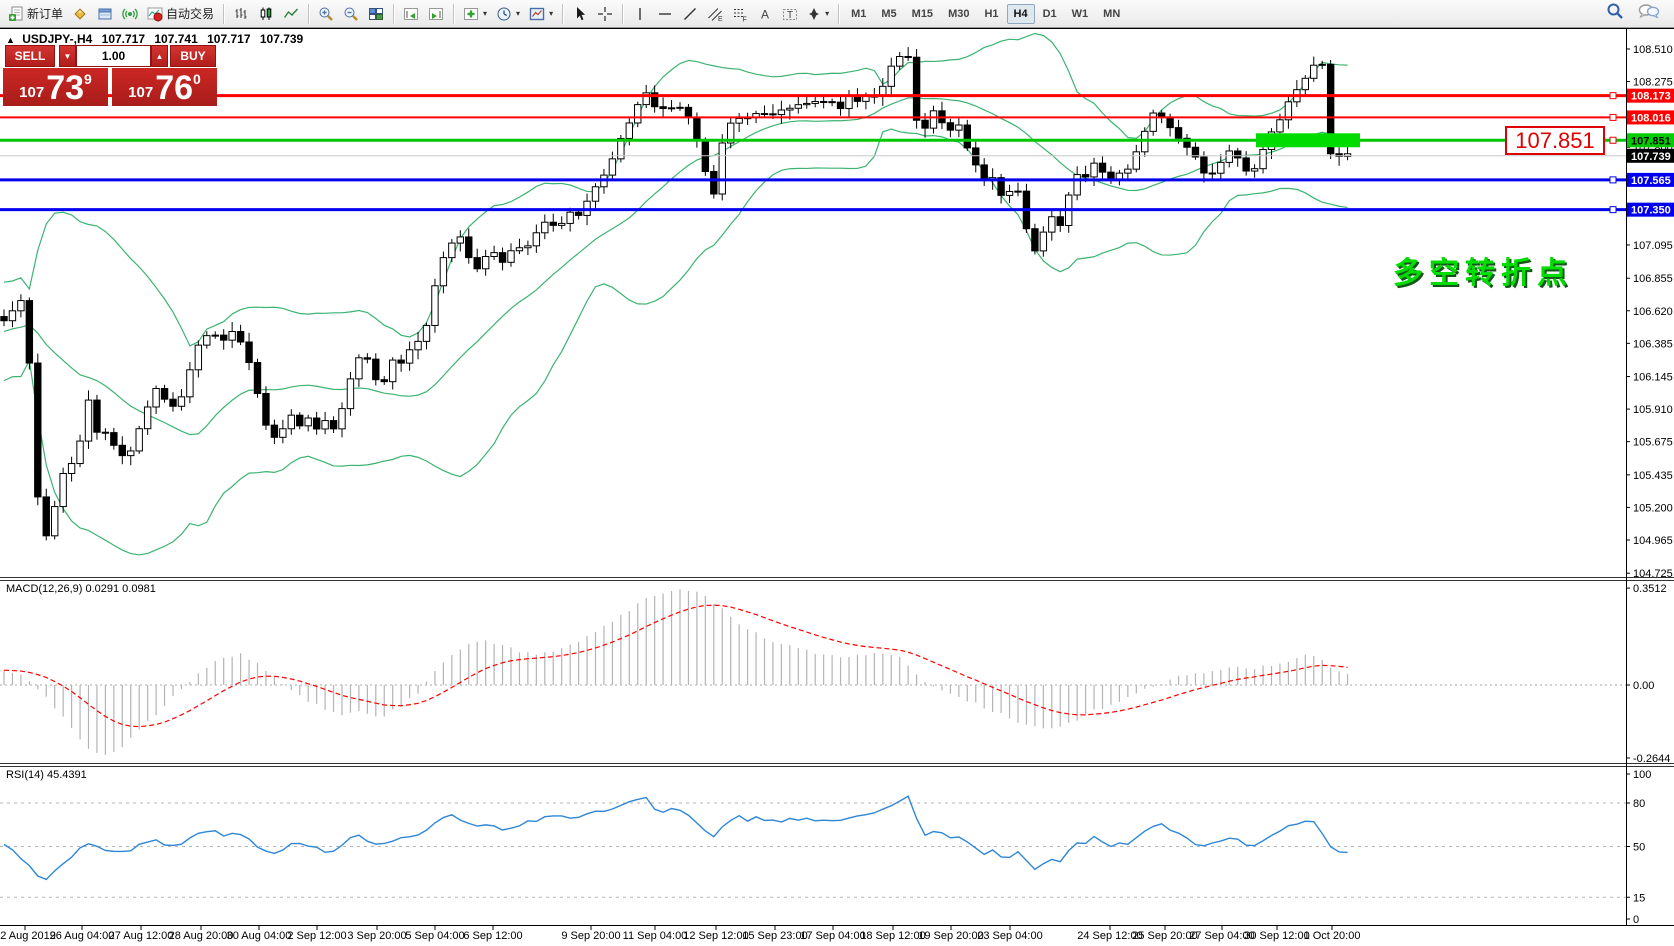 Image resolution: width=1674 pixels, height=946 pixels. I want to click on svg-text: A, so click(765, 14).